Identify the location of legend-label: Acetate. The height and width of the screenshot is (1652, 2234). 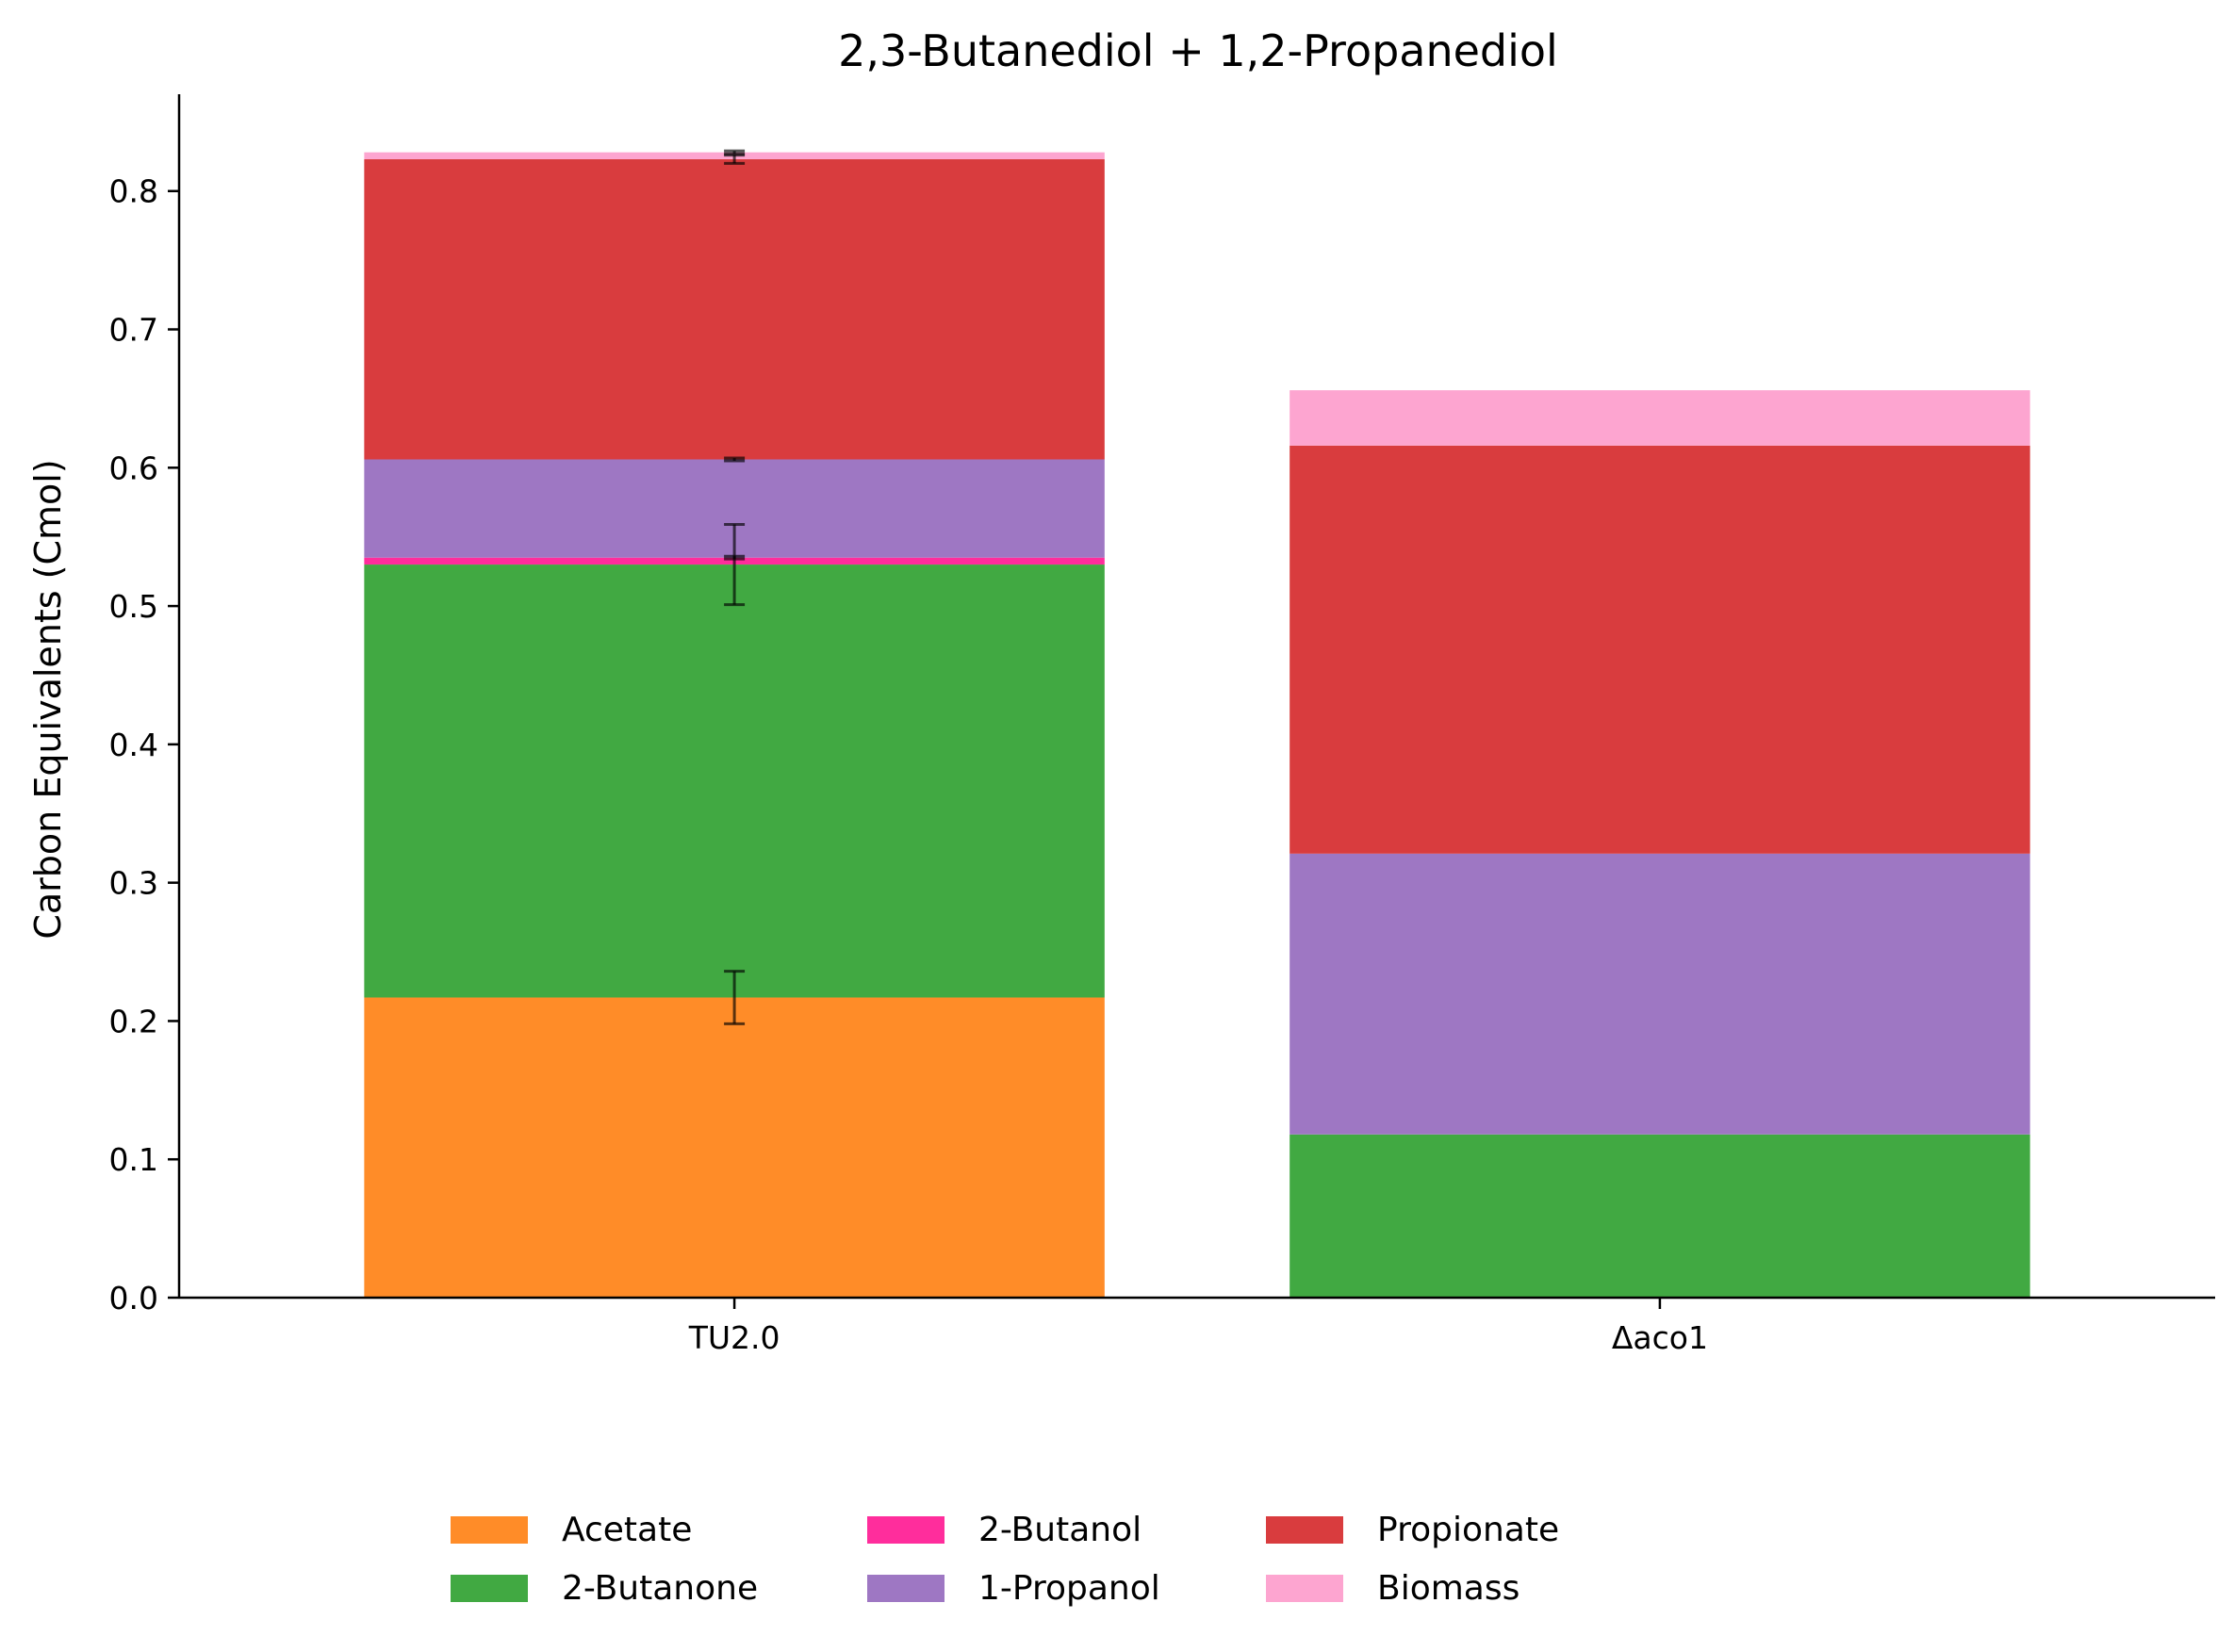
(627, 1530).